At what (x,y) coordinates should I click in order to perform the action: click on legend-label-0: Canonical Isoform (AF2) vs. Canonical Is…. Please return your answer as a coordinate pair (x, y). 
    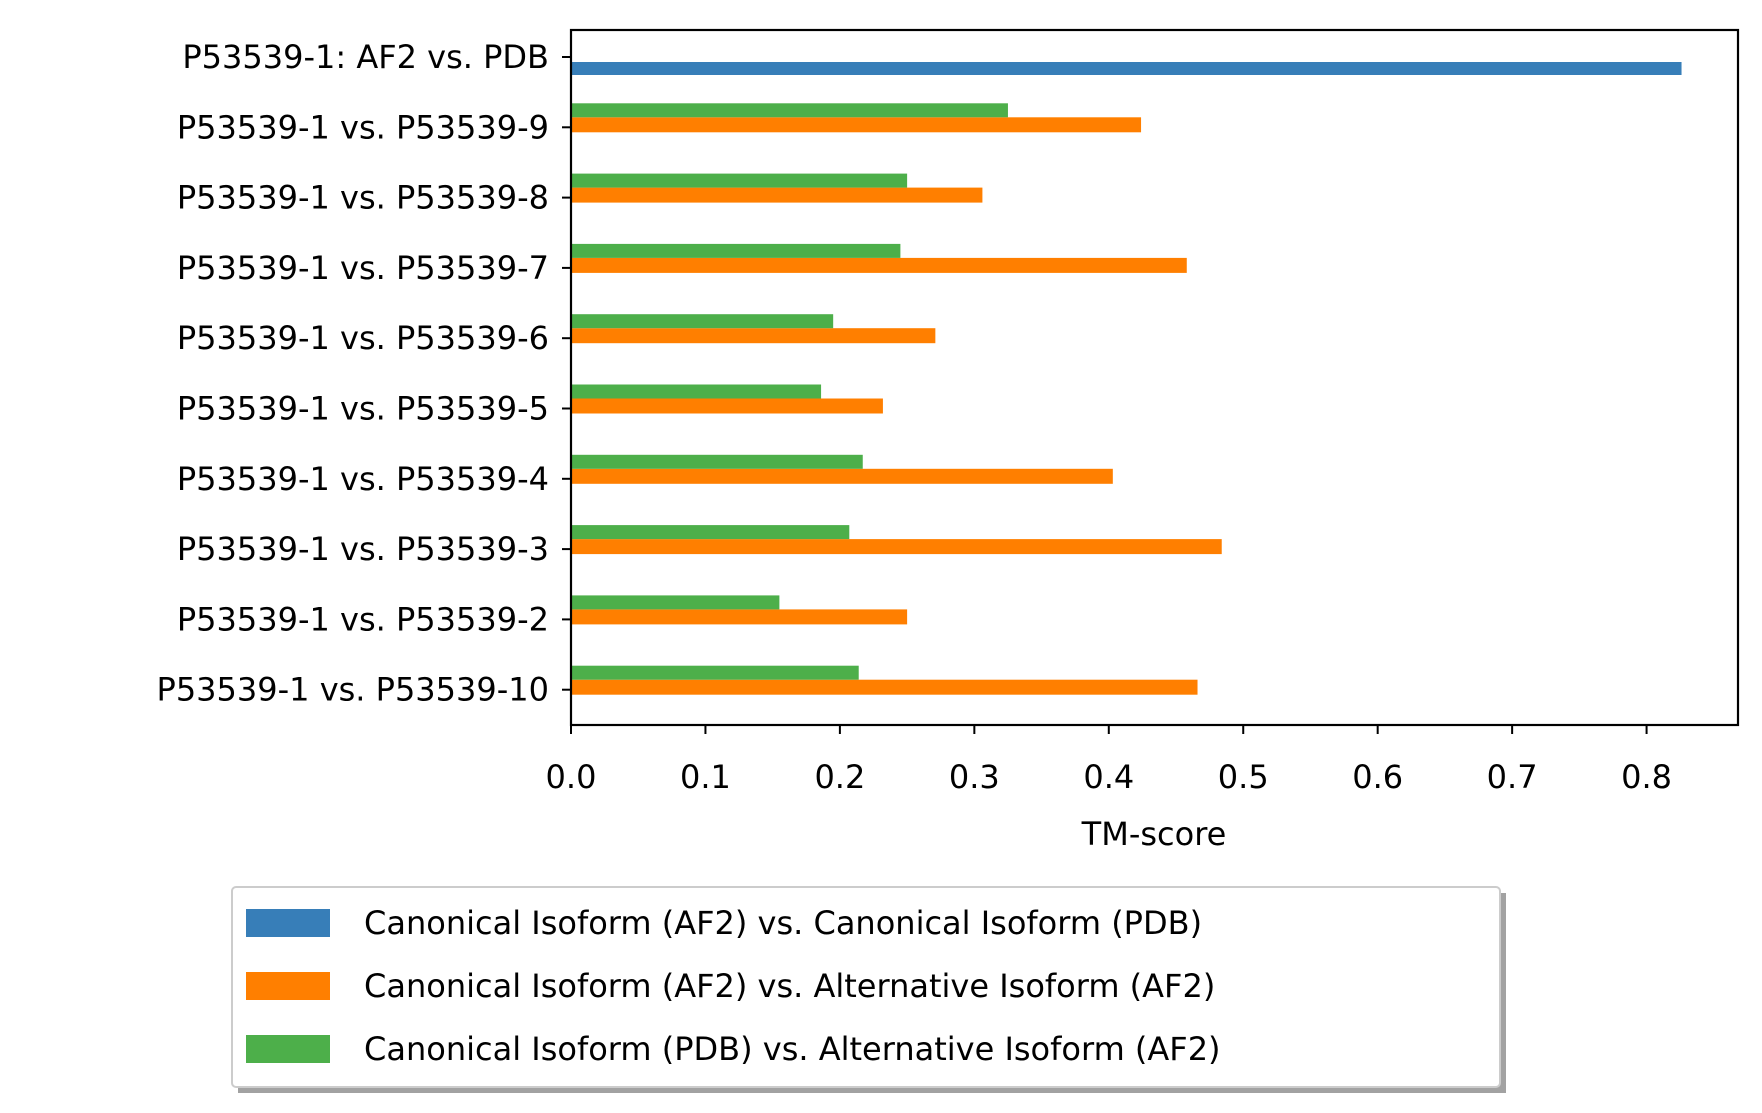
    Looking at the image, I should click on (783, 923).